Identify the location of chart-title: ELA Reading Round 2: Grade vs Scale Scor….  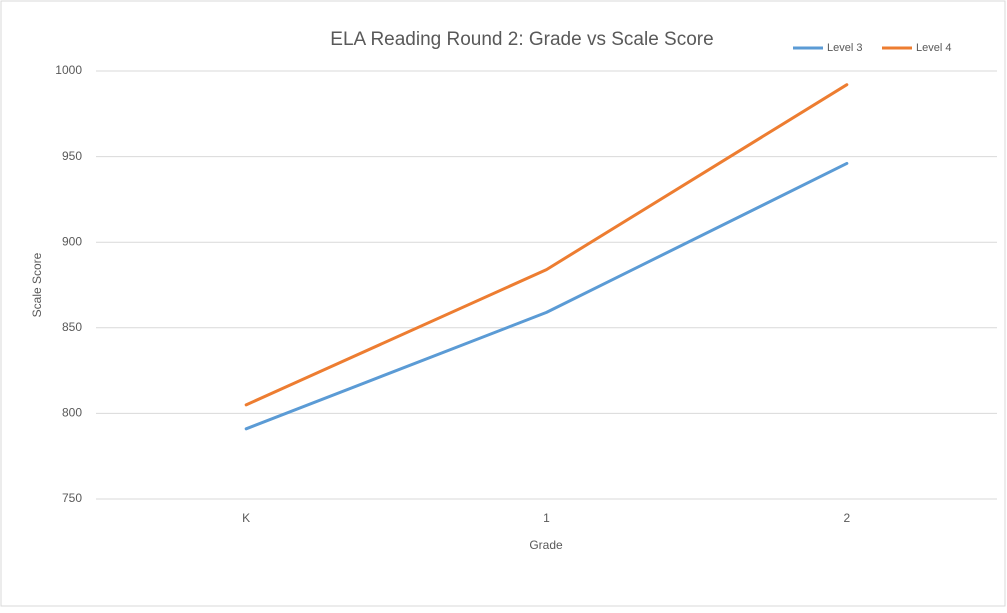
(521, 39).